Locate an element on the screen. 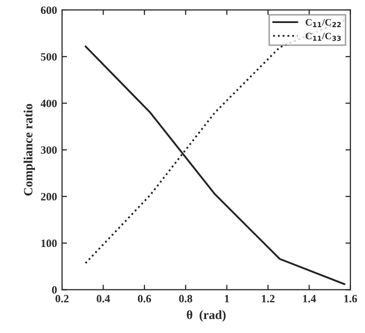  x-tick-label: 1.2 is located at coordinates (268, 298).